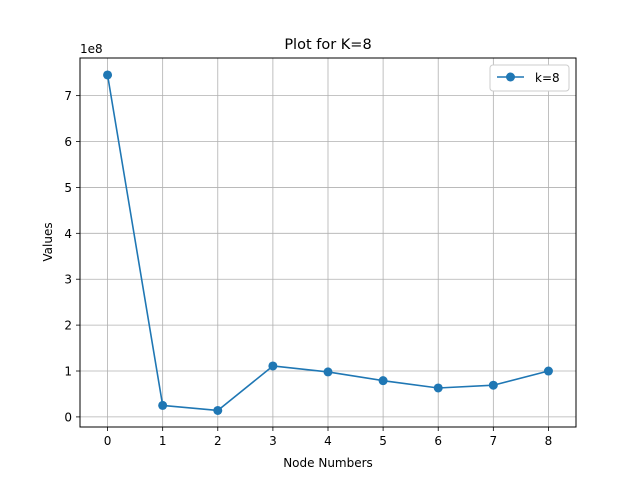 The width and height of the screenshot is (640, 480). Describe the element at coordinates (108, 441) in the screenshot. I see `x-tick-label: 0` at that location.